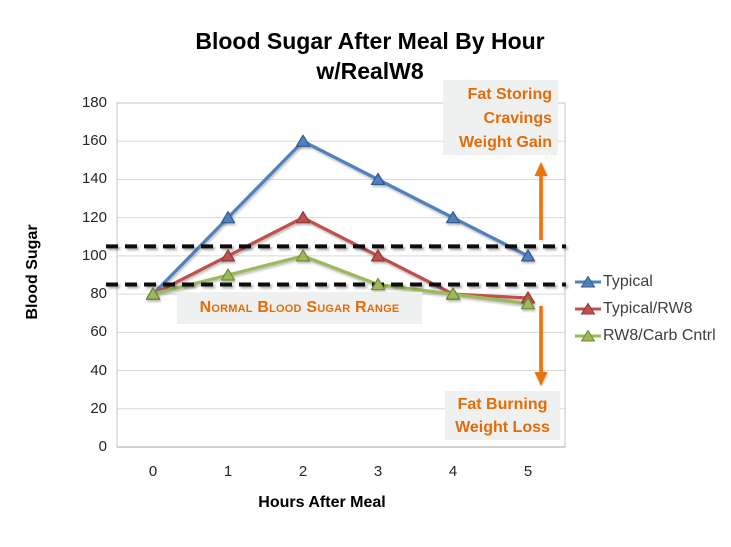 This screenshot has width=731, height=547. Describe the element at coordinates (98, 370) in the screenshot. I see `y-tick-40: 40` at that location.